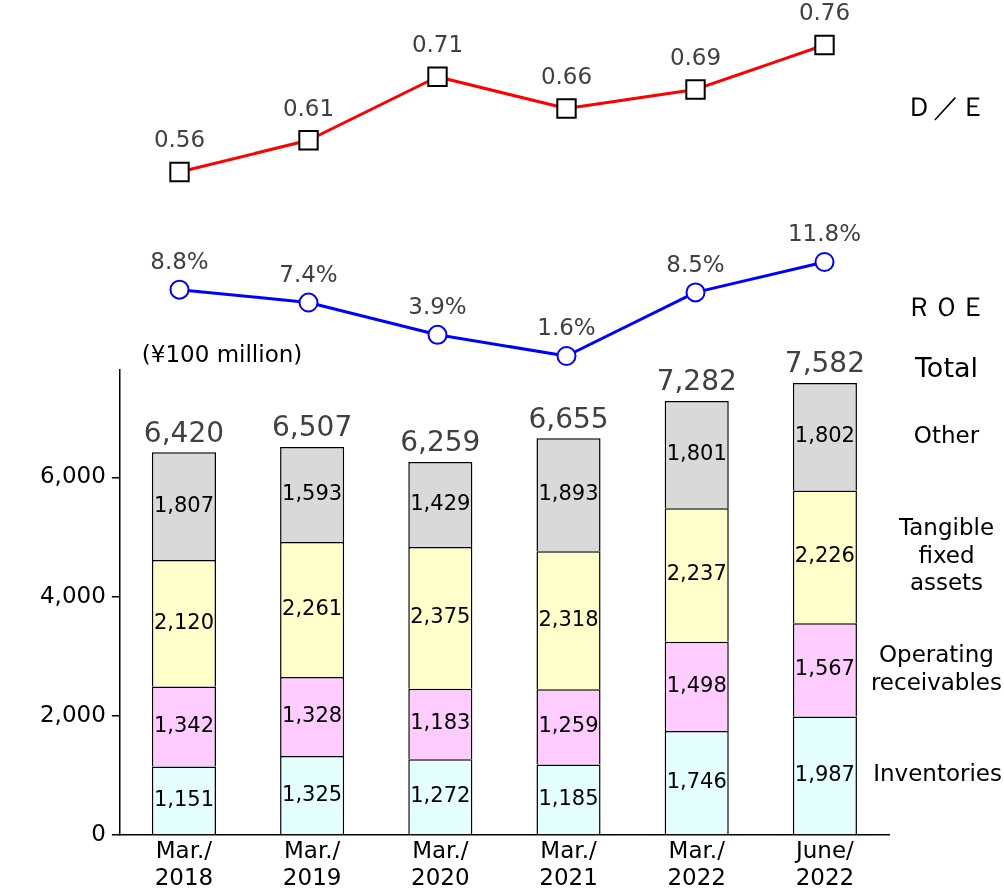 The height and width of the screenshot is (896, 1004). What do you see at coordinates (184, 863) in the screenshot?
I see `x-tick-label: Mar./ 2018` at bounding box center [184, 863].